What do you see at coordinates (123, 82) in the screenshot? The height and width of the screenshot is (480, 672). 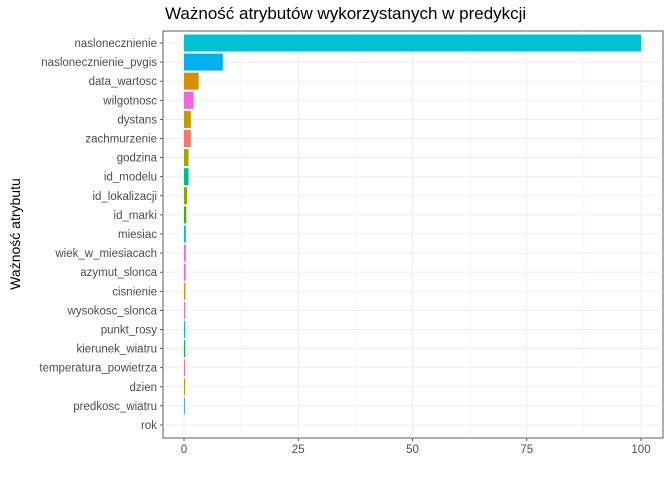 I see `y-tick-label: data_wartosc` at bounding box center [123, 82].